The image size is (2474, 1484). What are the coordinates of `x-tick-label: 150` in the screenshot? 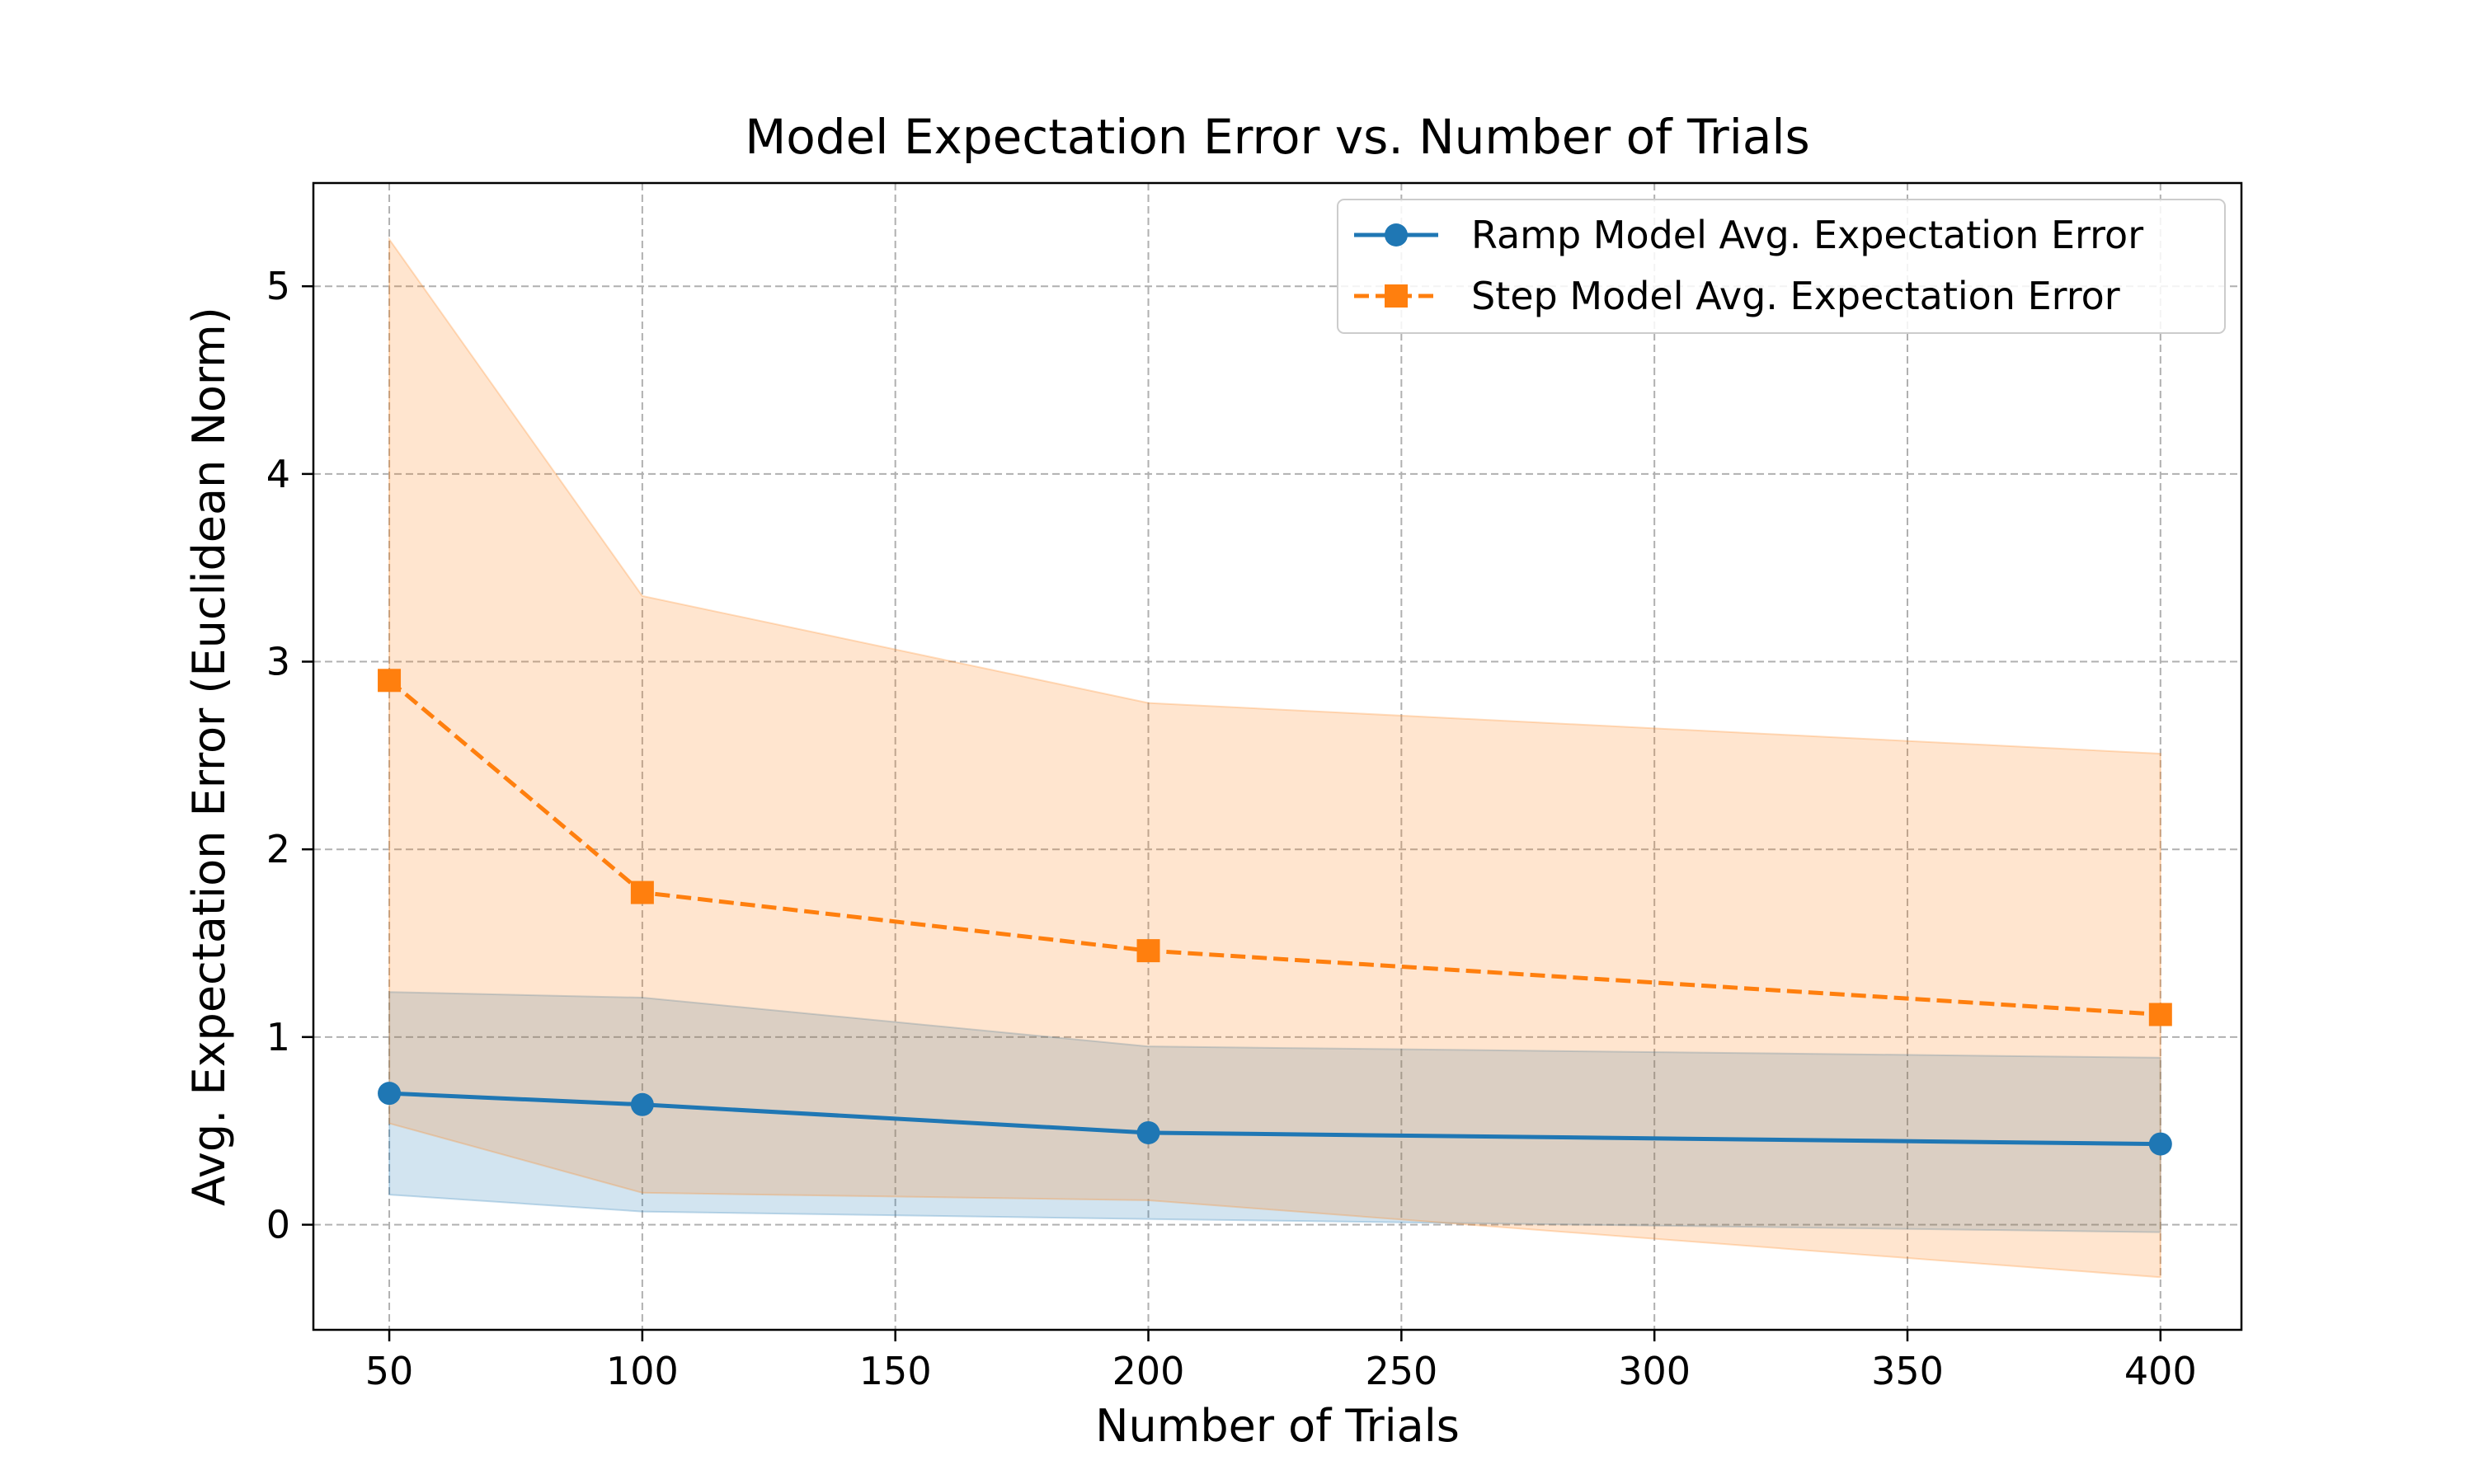 It's located at (895, 1371).